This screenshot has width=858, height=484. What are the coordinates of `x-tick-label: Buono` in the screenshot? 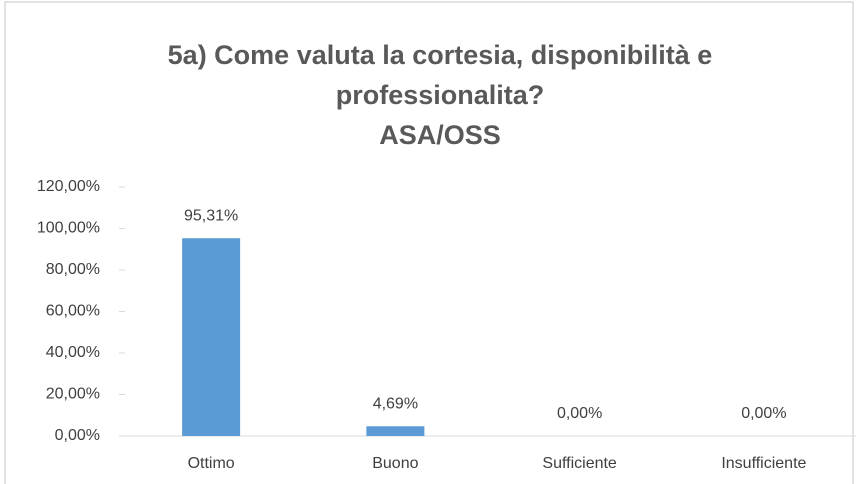 It's located at (395, 463).